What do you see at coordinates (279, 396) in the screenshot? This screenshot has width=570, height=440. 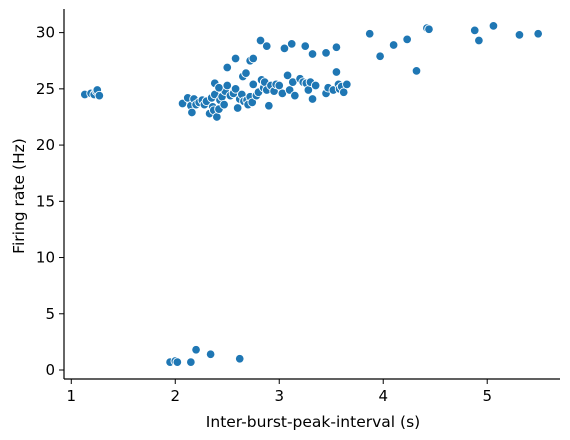 I see `x-tick-label: 3` at bounding box center [279, 396].